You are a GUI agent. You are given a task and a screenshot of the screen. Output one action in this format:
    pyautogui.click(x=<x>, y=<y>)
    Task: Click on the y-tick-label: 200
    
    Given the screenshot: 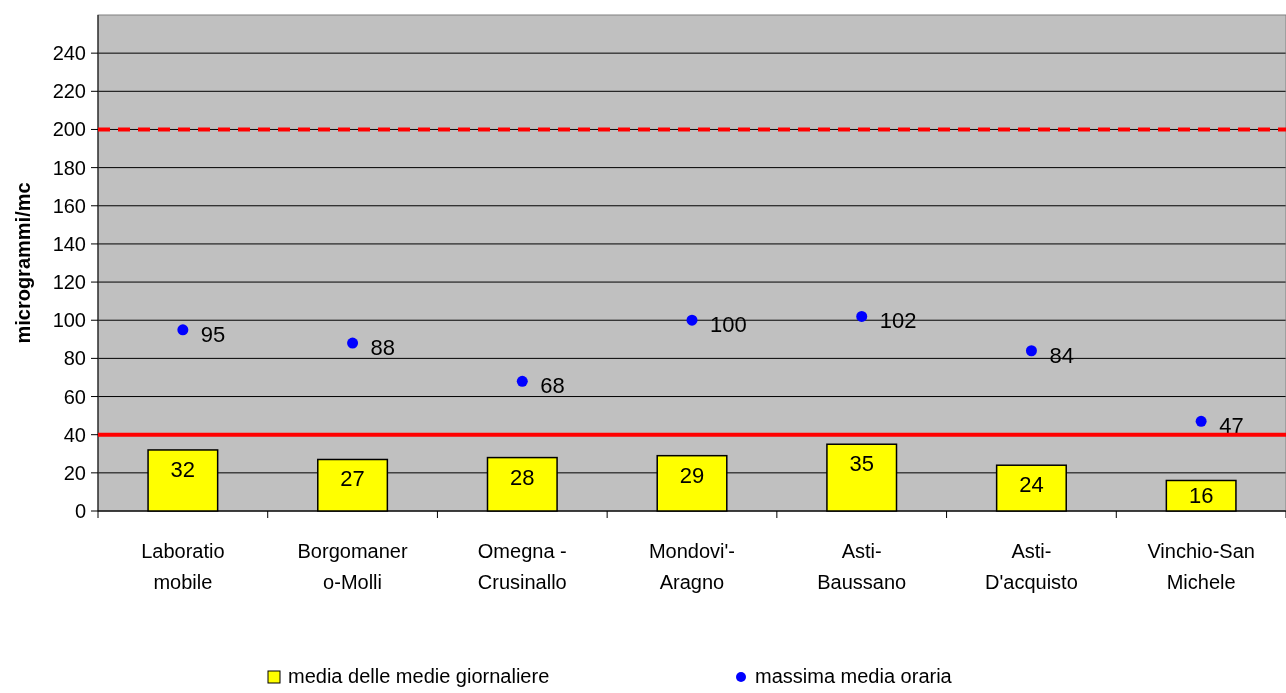 What is the action you would take?
    pyautogui.click(x=69, y=129)
    